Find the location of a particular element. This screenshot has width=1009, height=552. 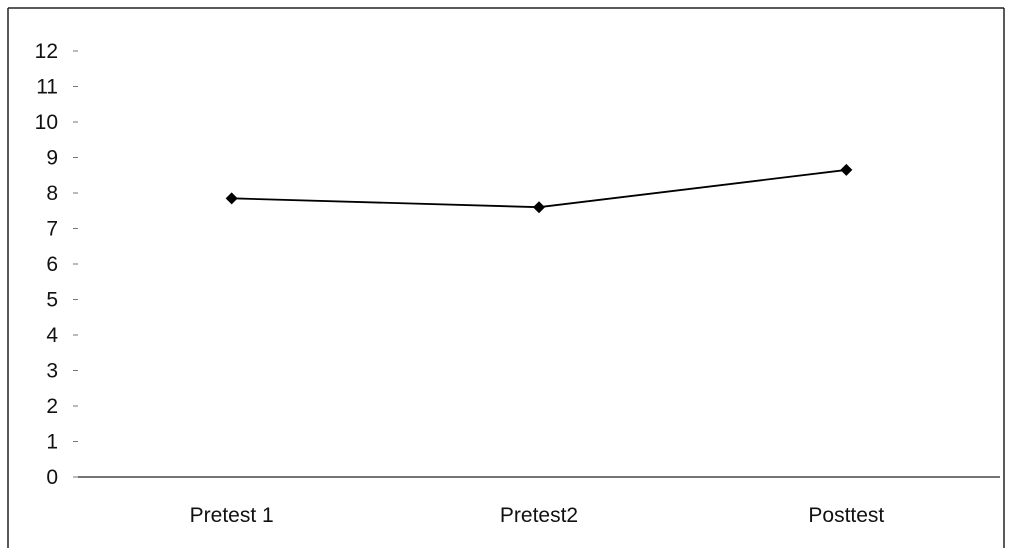

y-tick-label: 1 is located at coordinates (52, 442).